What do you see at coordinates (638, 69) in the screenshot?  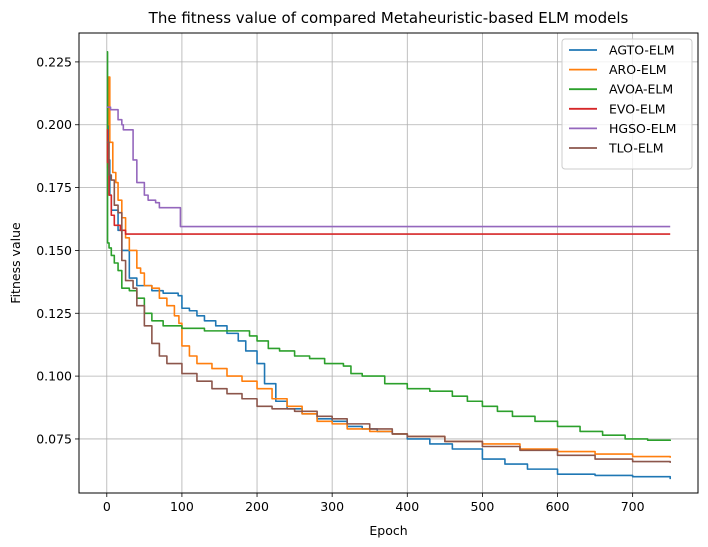 I see `legend-label-aro-elm: ARO-ELM` at bounding box center [638, 69].